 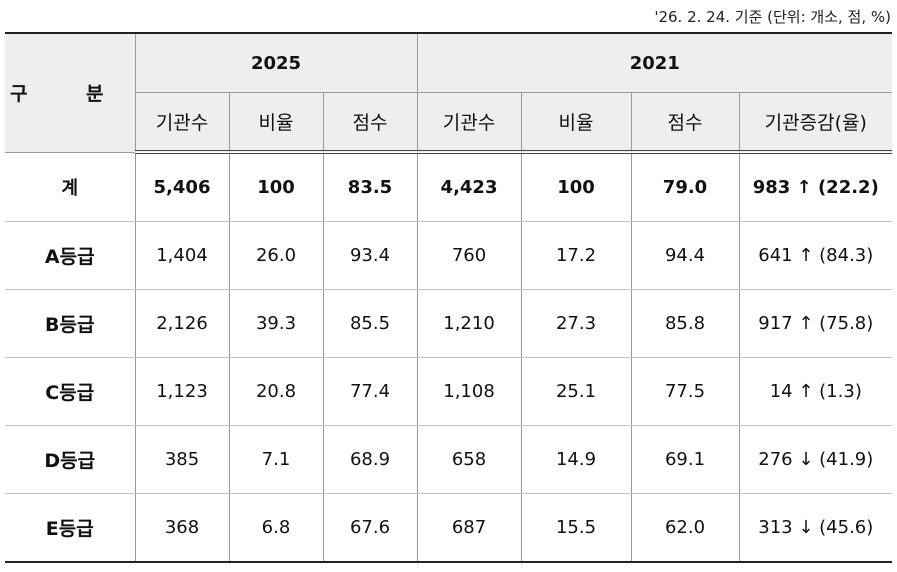 I want to click on cell: 1,123, so click(x=182, y=391).